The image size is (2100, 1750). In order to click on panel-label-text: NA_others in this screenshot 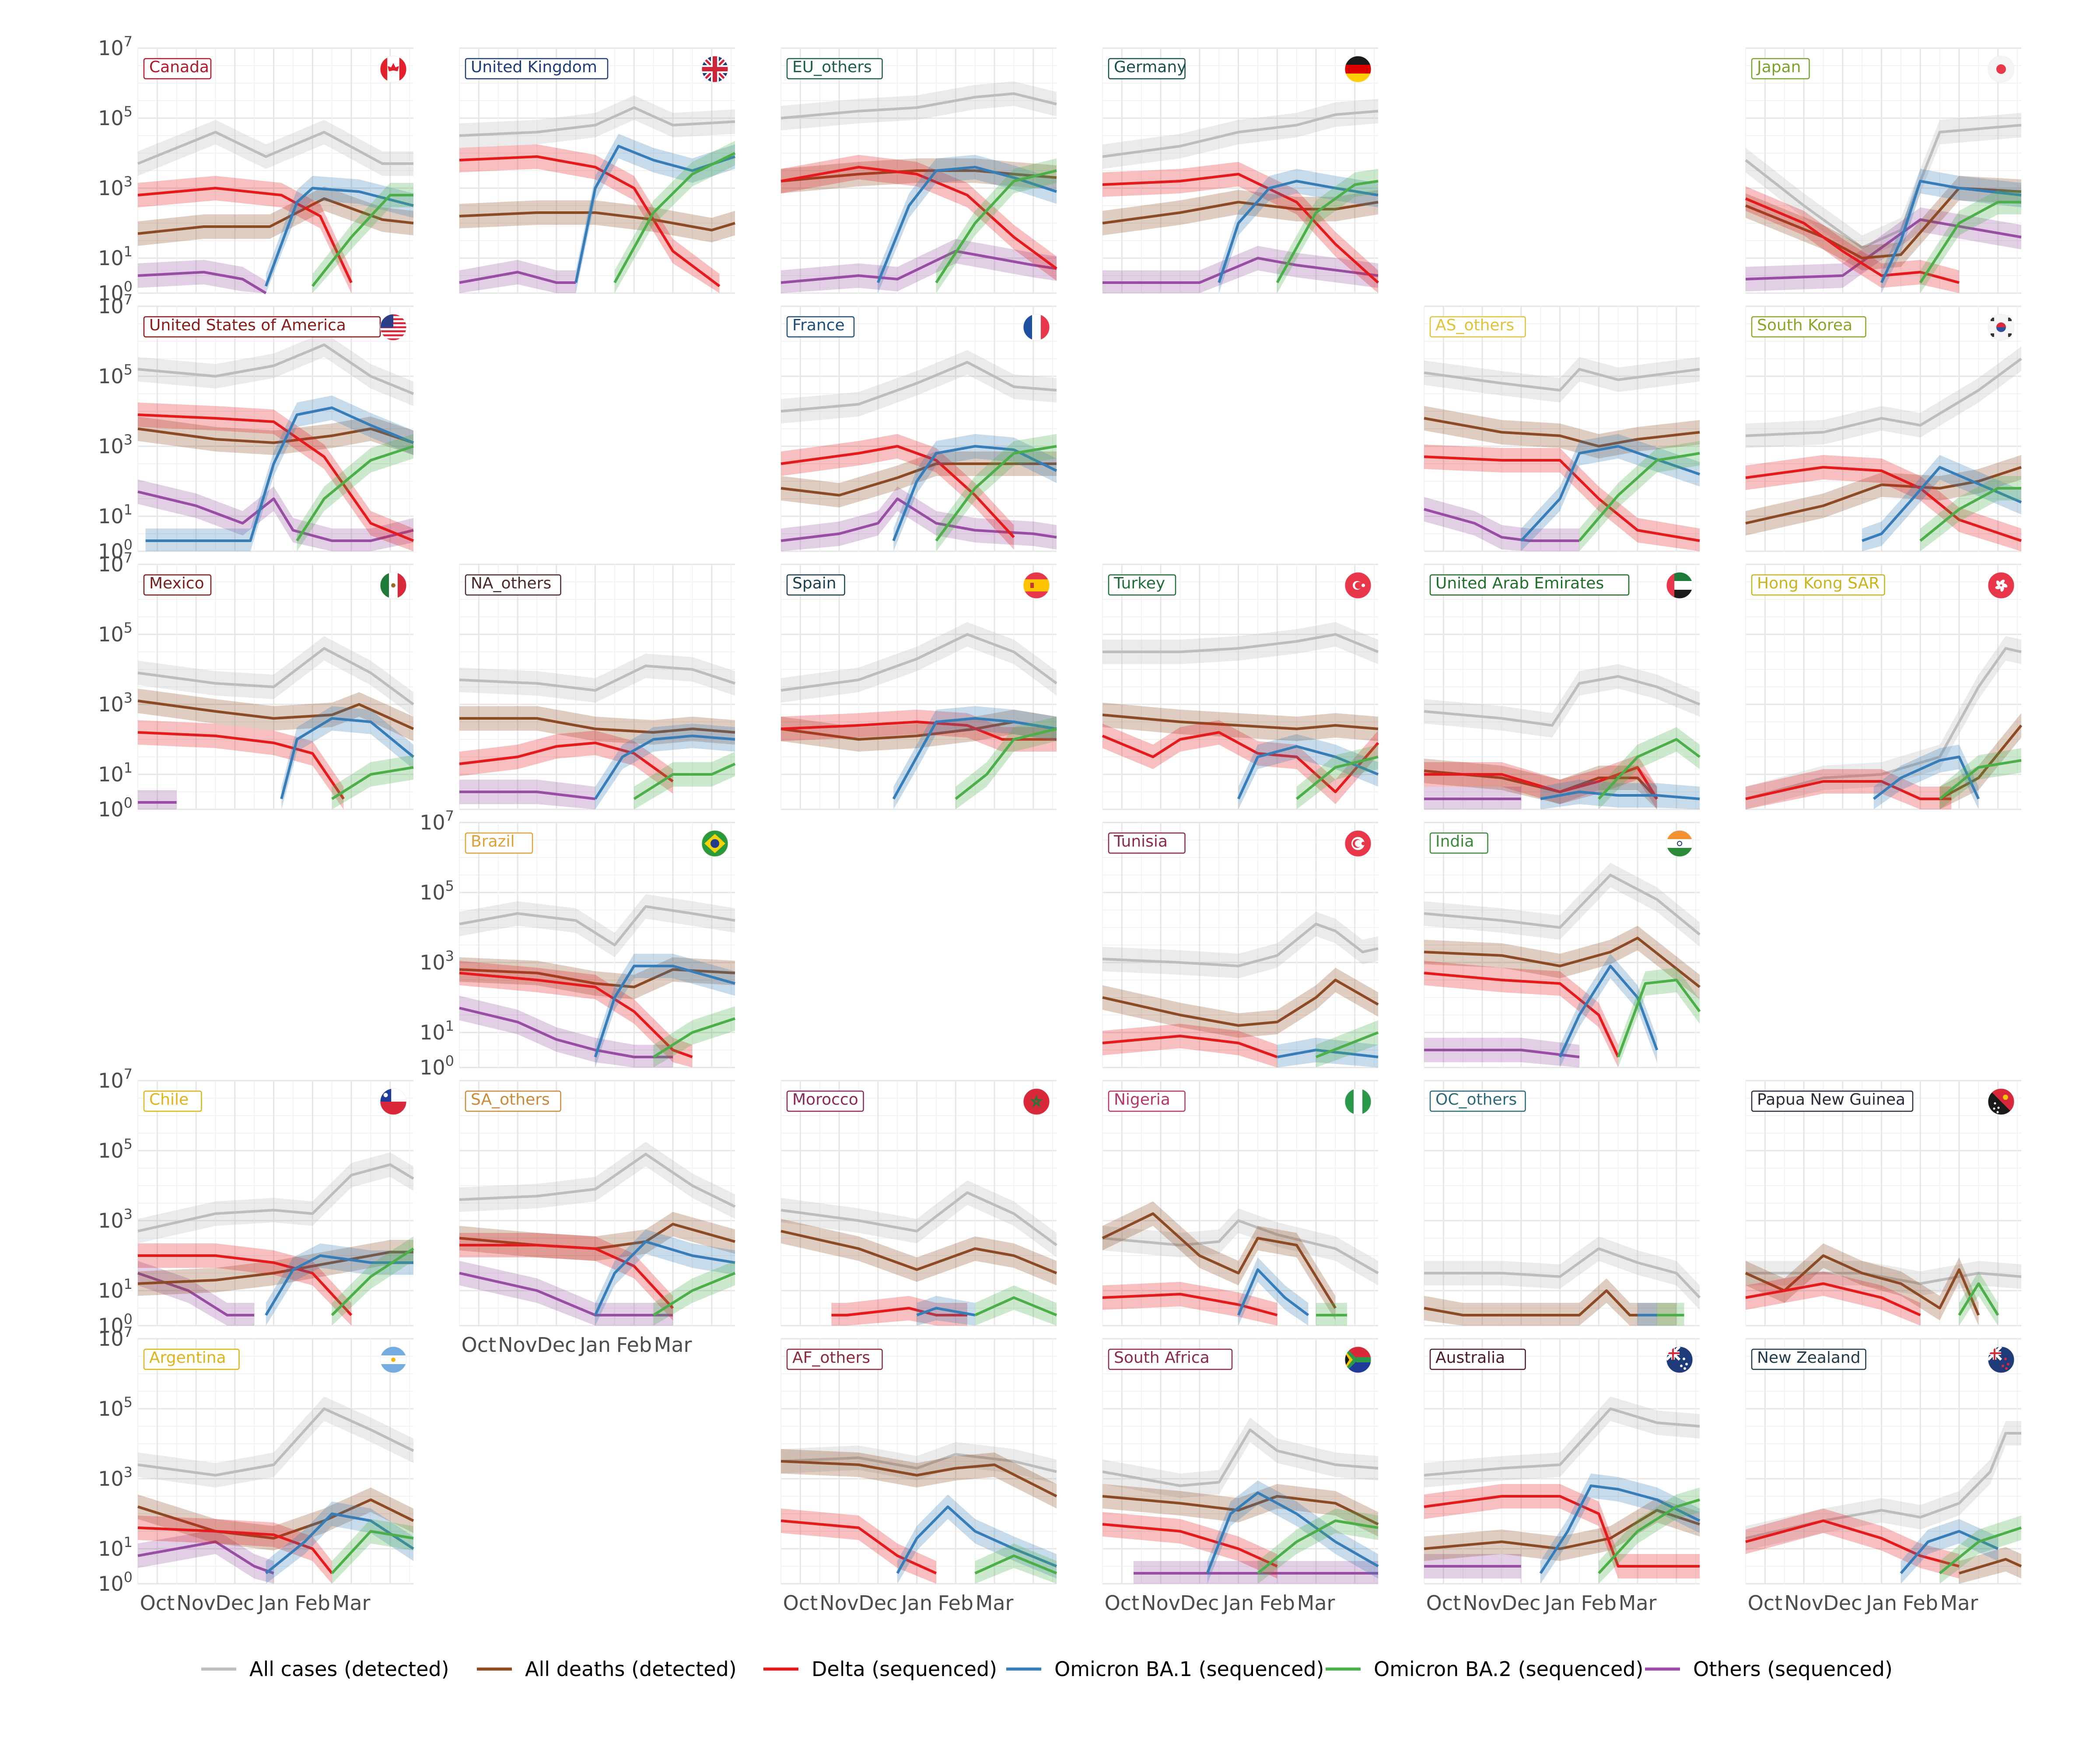, I will do `click(511, 583)`.